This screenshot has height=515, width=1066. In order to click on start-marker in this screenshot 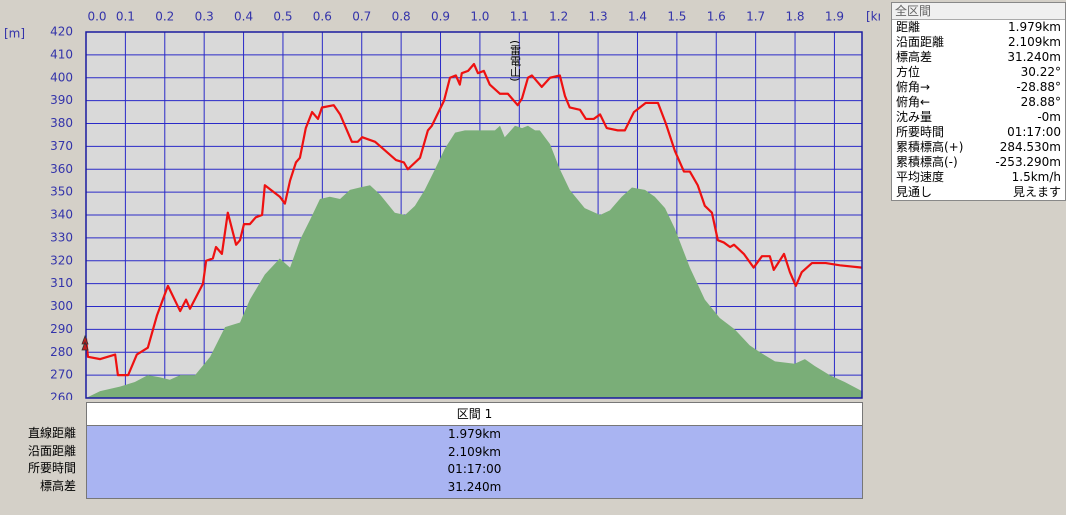, I will do `click(85, 342)`.